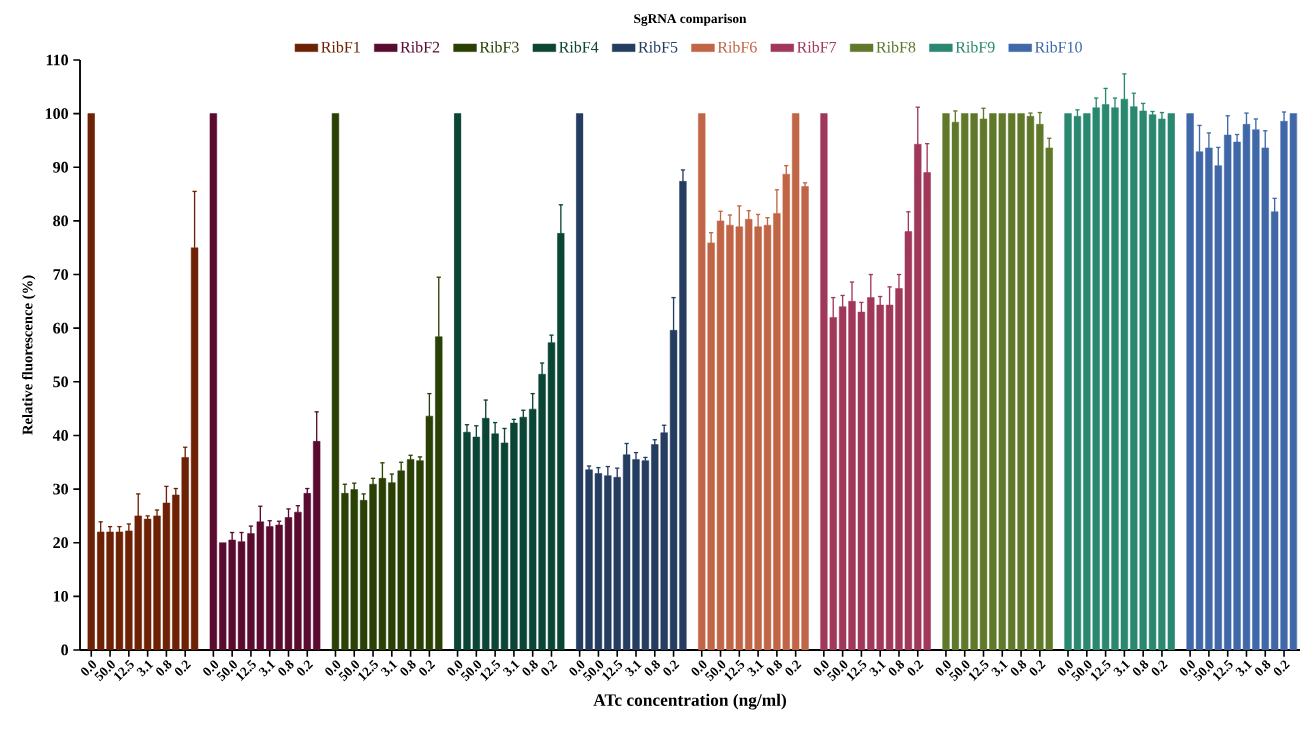  Describe the element at coordinates (61, 382) in the screenshot. I see `y-tick-label: 50` at that location.